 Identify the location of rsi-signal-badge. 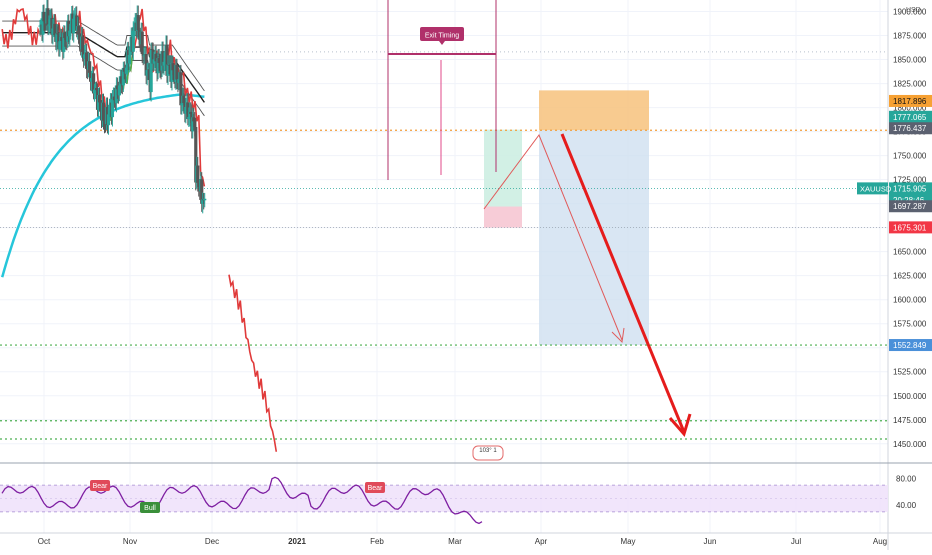
(150, 507).